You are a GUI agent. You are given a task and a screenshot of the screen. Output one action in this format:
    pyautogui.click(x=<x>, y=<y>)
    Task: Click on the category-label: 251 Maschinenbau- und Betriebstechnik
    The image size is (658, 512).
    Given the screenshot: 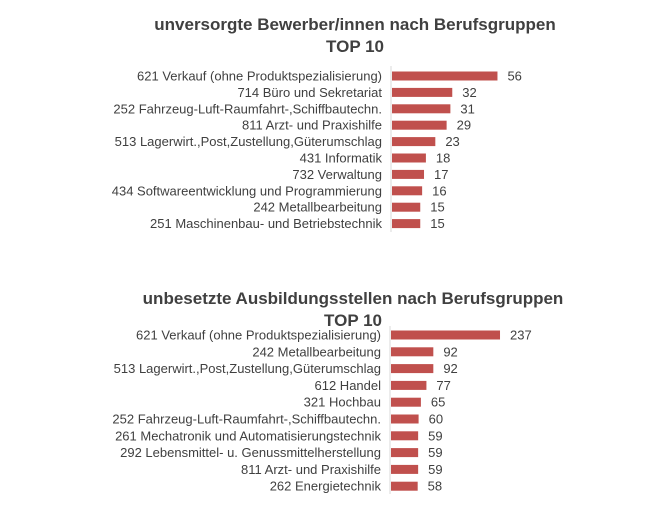 What is the action you would take?
    pyautogui.click(x=266, y=223)
    